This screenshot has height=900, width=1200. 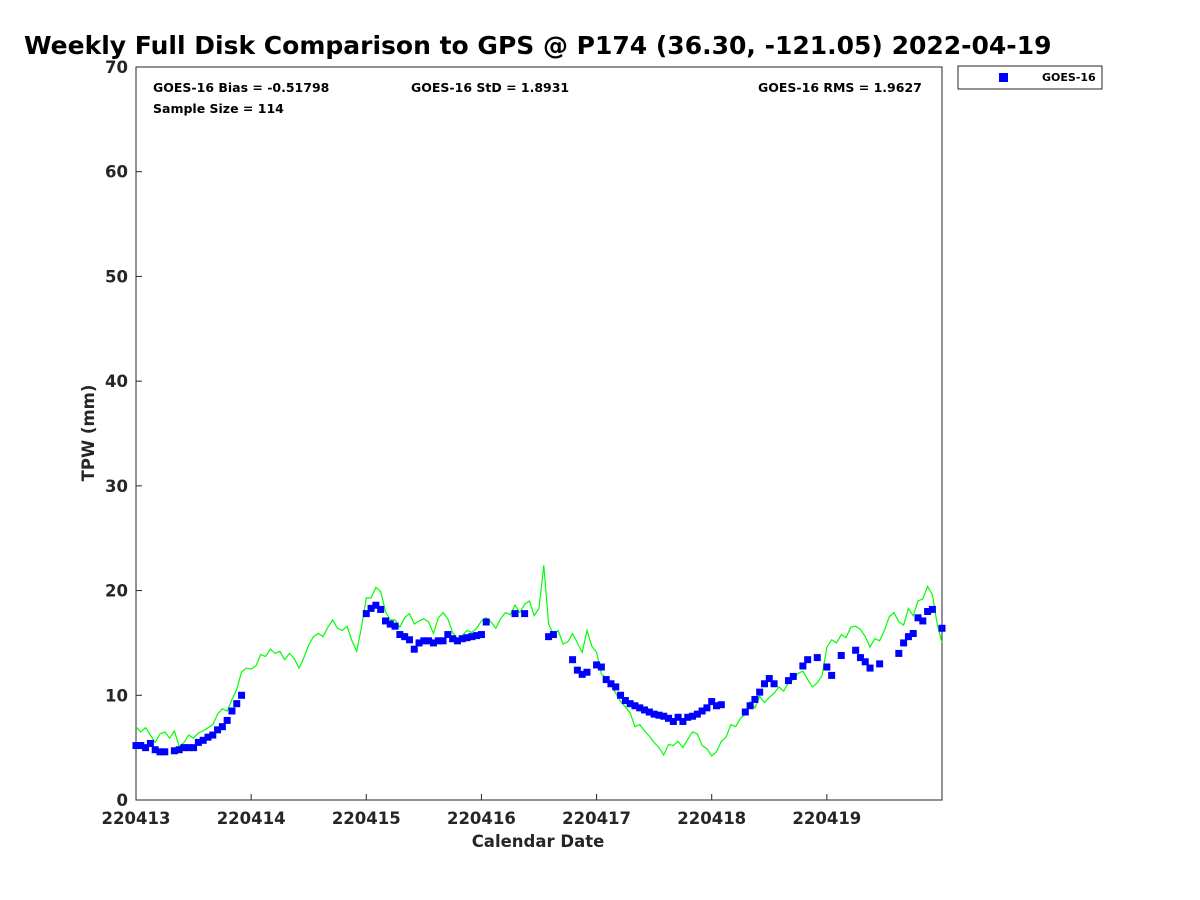 What do you see at coordinates (711, 818) in the screenshot?
I see `x-tick-label: 220418` at bounding box center [711, 818].